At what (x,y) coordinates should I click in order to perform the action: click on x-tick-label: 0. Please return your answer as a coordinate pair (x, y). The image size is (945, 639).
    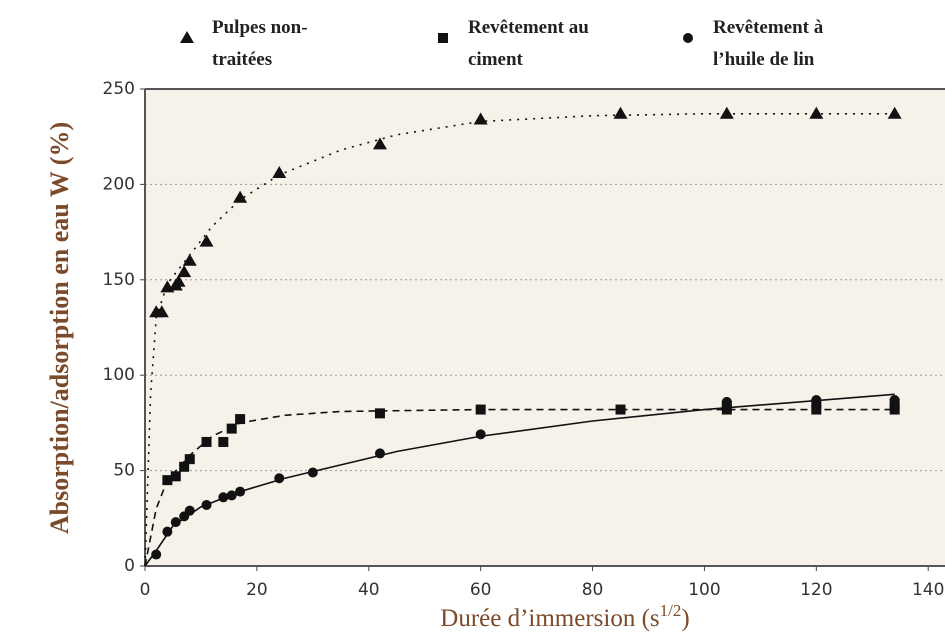
    Looking at the image, I should click on (145, 590).